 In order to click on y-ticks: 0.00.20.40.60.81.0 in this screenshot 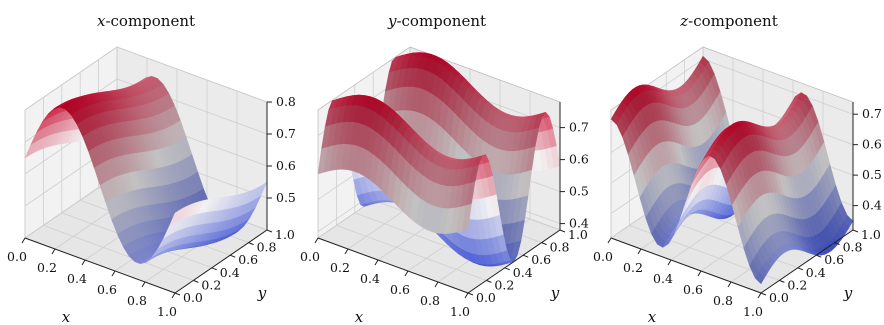, I will do `click(527, 266)`.